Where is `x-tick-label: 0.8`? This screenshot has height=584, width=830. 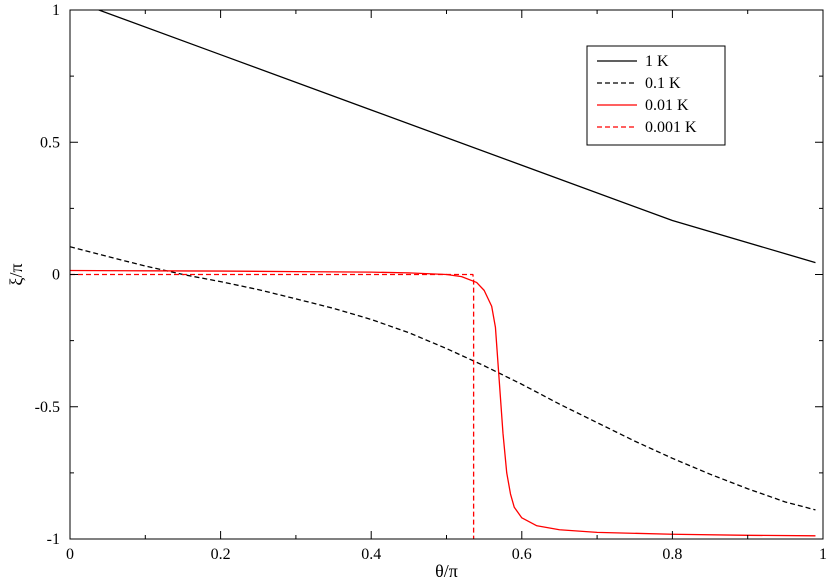 x-tick-label: 0.8 is located at coordinates (672, 554).